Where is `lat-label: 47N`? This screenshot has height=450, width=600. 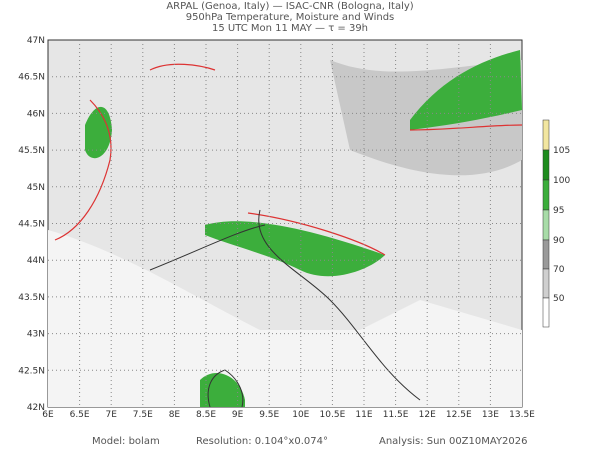
lat-label: 47N is located at coordinates (36, 41).